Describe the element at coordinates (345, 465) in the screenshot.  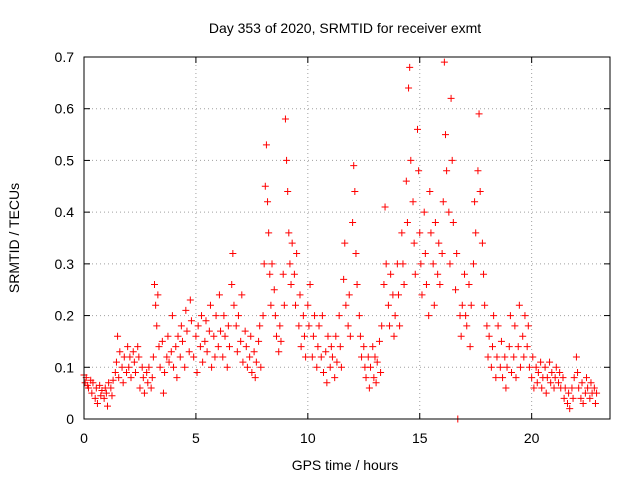
I see `x-axis-label: GPS time / hours` at that location.